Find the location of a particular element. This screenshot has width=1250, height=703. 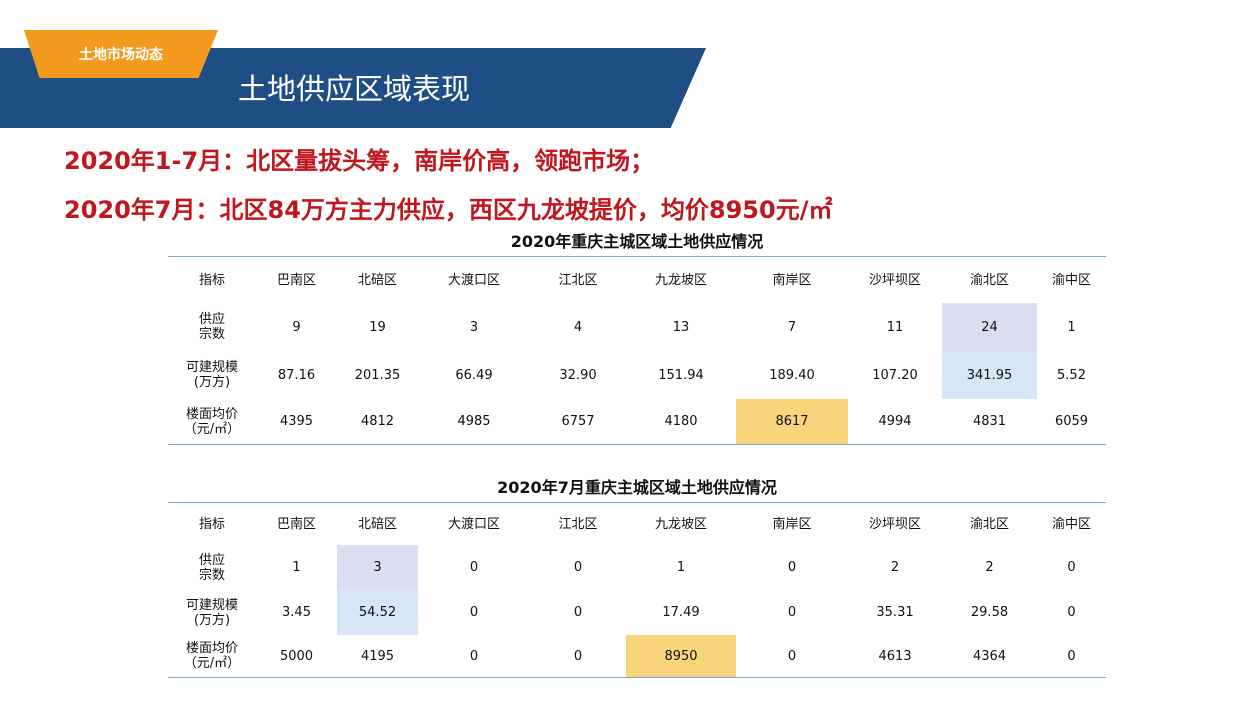

data-cell: 4812 is located at coordinates (377, 421).